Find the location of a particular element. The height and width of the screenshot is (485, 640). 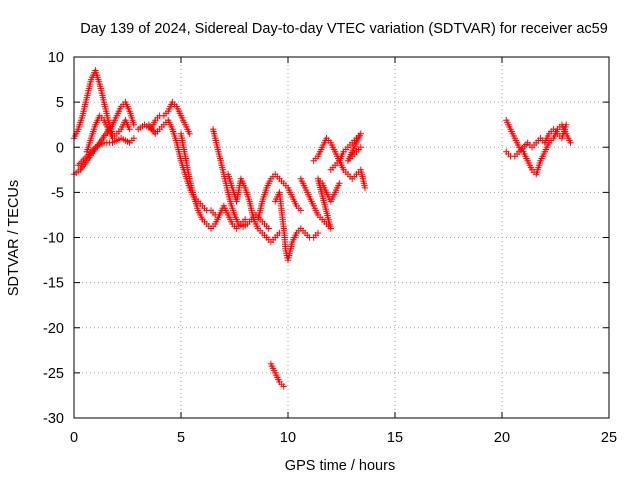

series-track-k is located at coordinates (297, 226).